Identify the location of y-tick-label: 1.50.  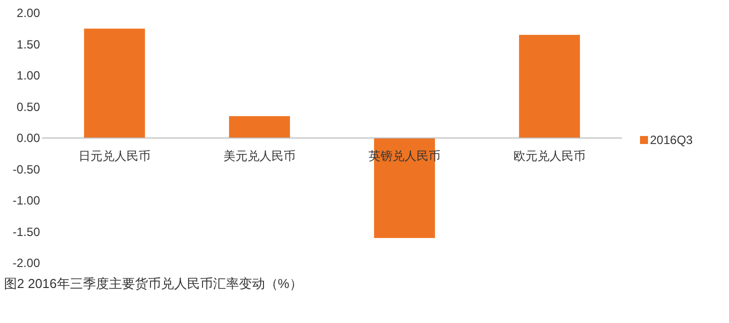
(28, 44).